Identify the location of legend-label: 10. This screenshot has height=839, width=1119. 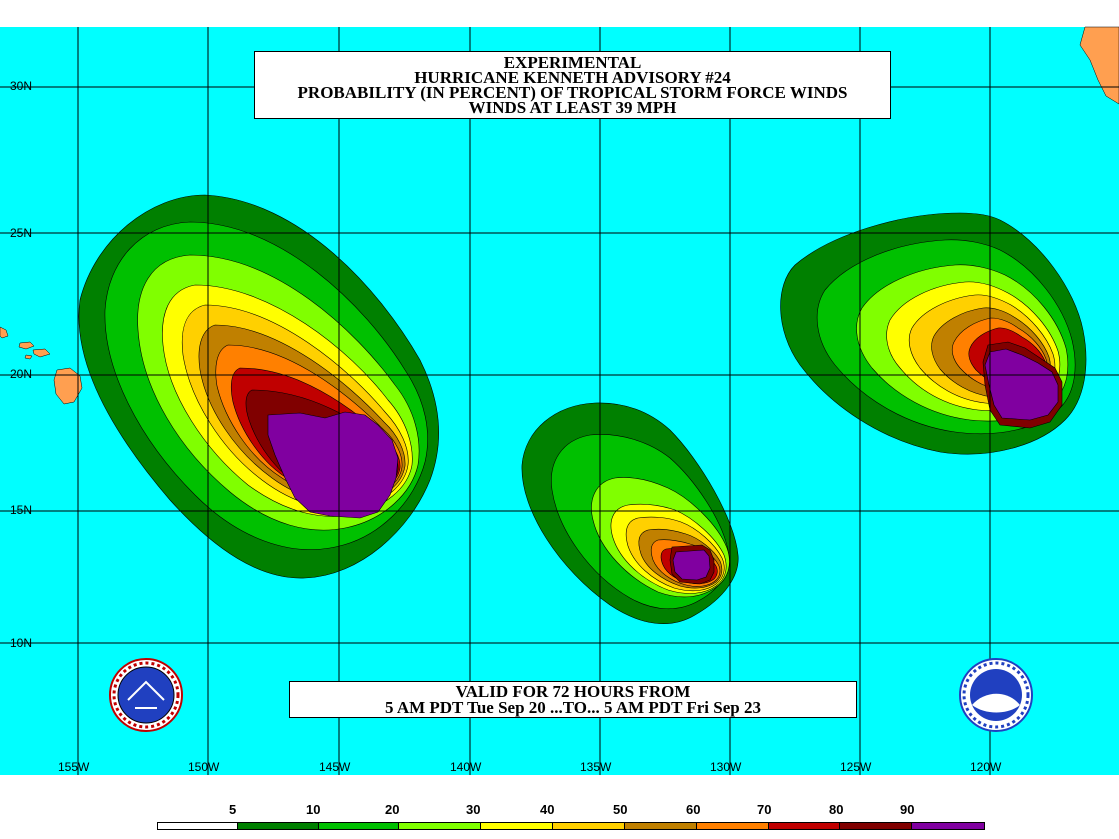
(313, 809).